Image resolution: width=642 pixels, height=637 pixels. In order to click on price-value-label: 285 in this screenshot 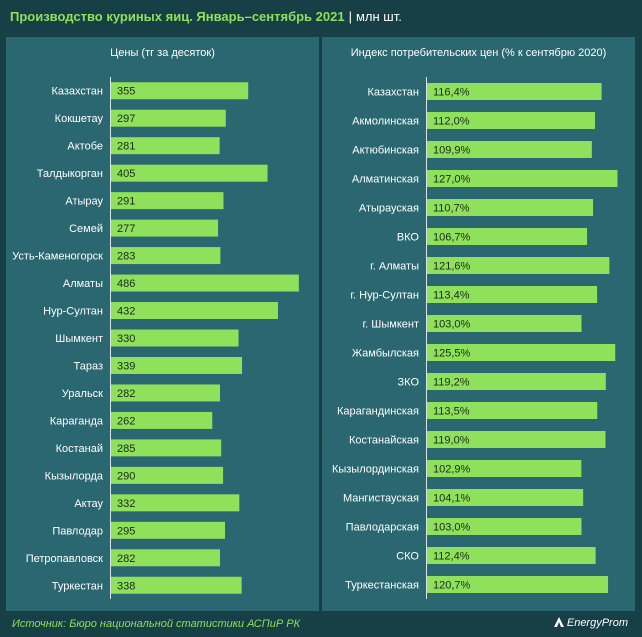, I will do `click(126, 449)`.